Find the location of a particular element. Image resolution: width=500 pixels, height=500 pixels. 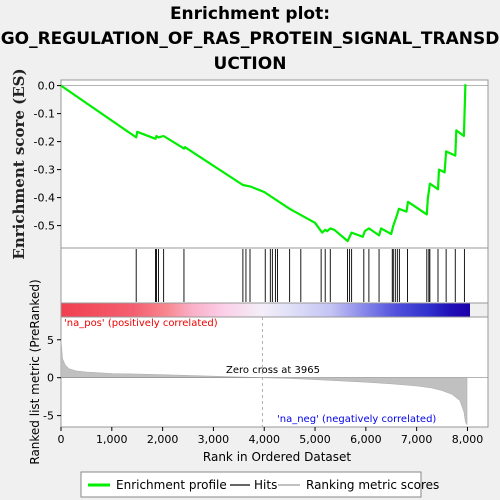

x-tick-label-5: 5,000 is located at coordinates (315, 439).